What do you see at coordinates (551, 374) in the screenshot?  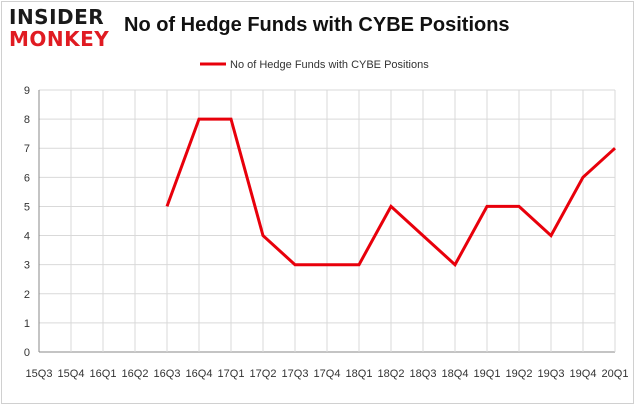 I see `x-tick-label: 19Q3` at bounding box center [551, 374].